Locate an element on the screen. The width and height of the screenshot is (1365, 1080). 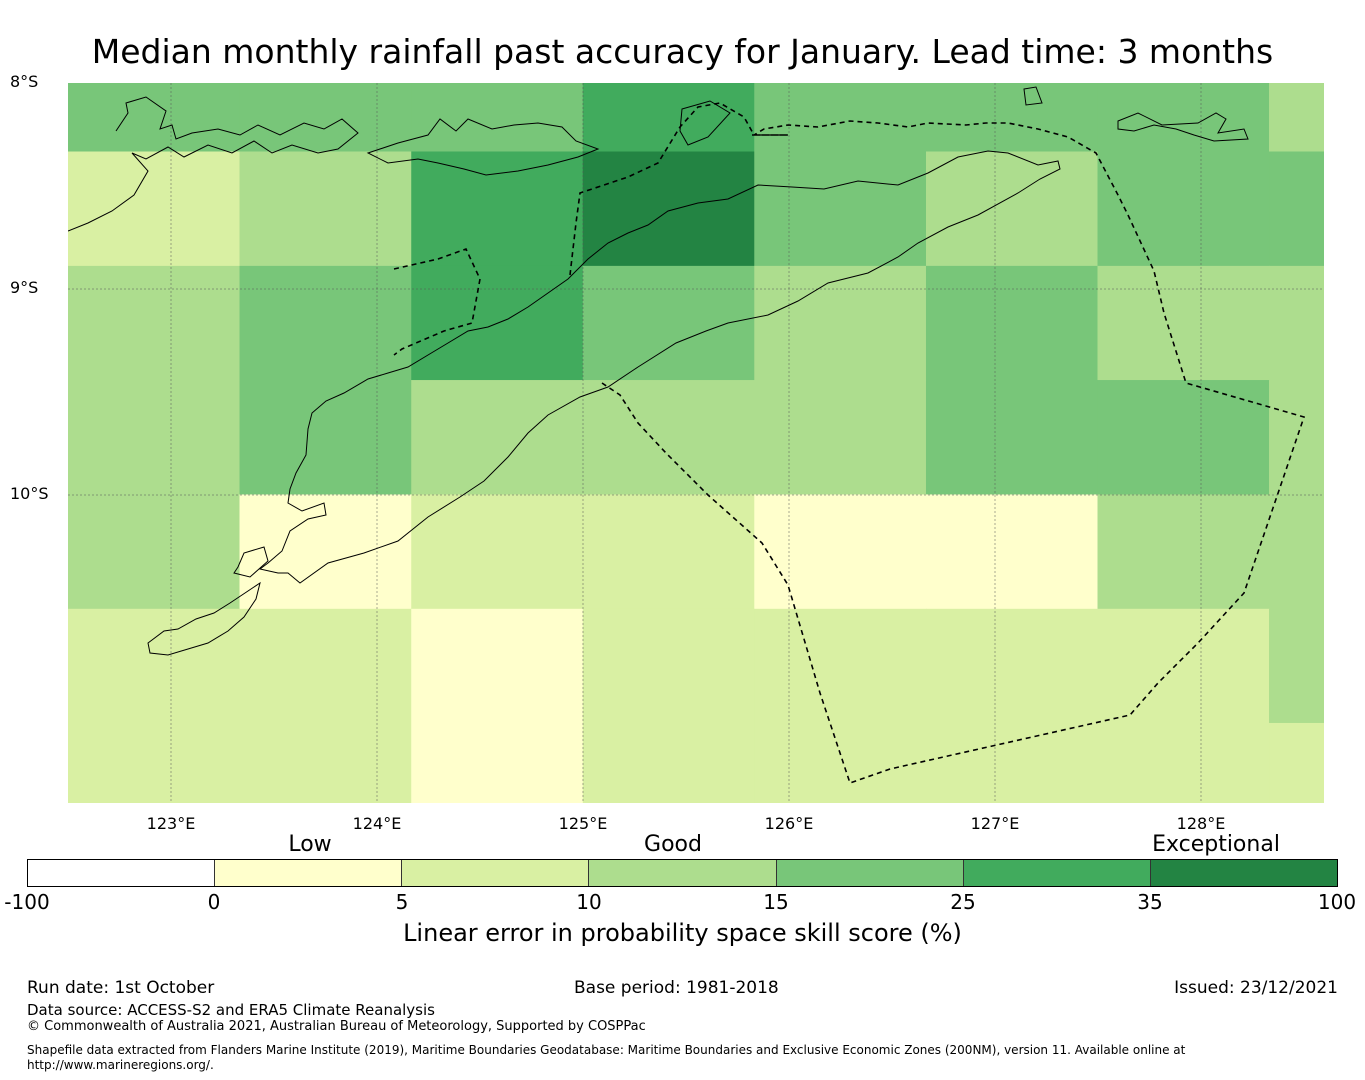
atauro-eez-boundary is located at coordinates (662, 189).